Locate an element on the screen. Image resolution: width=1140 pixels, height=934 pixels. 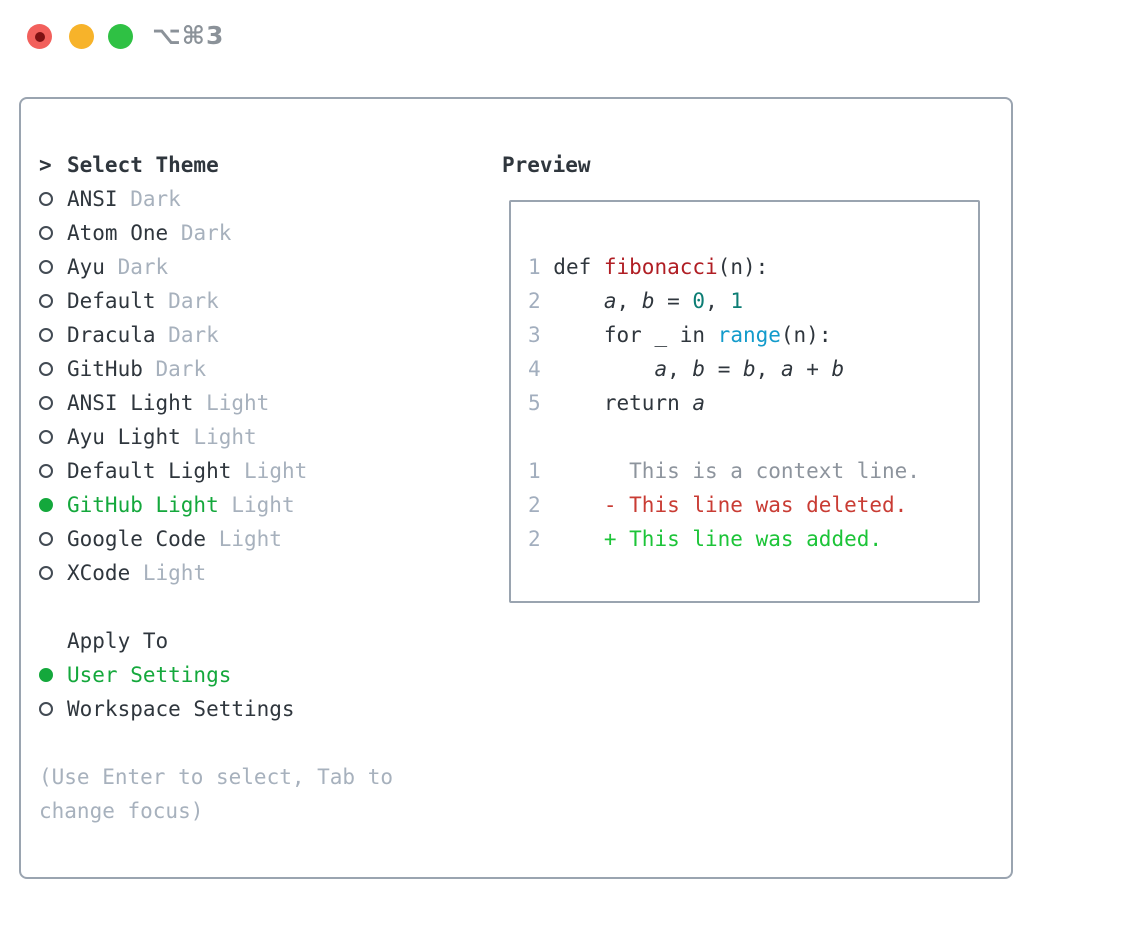
code-token: - This line was deleted. is located at coordinates (730, 505).